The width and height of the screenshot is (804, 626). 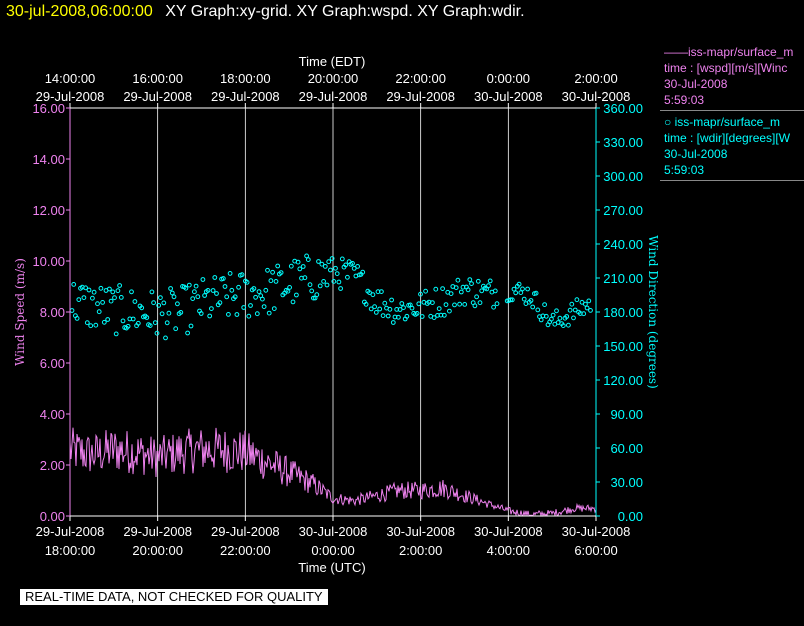 What do you see at coordinates (653, 312) in the screenshot?
I see `right-axis-label: Wind Direction (degrees)` at bounding box center [653, 312].